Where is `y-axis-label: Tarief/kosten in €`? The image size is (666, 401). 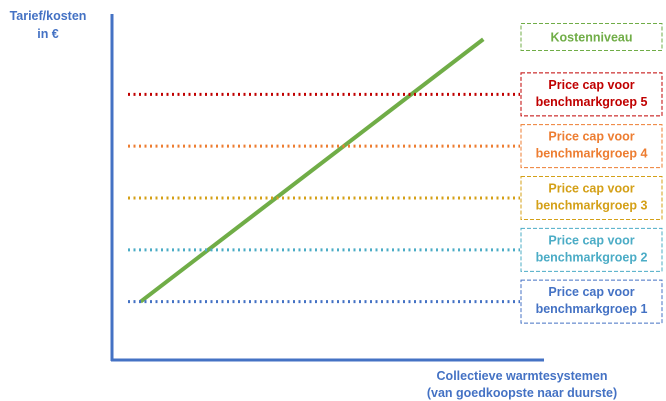
y-axis-label: Tarief/kosten in € is located at coordinates (48, 25).